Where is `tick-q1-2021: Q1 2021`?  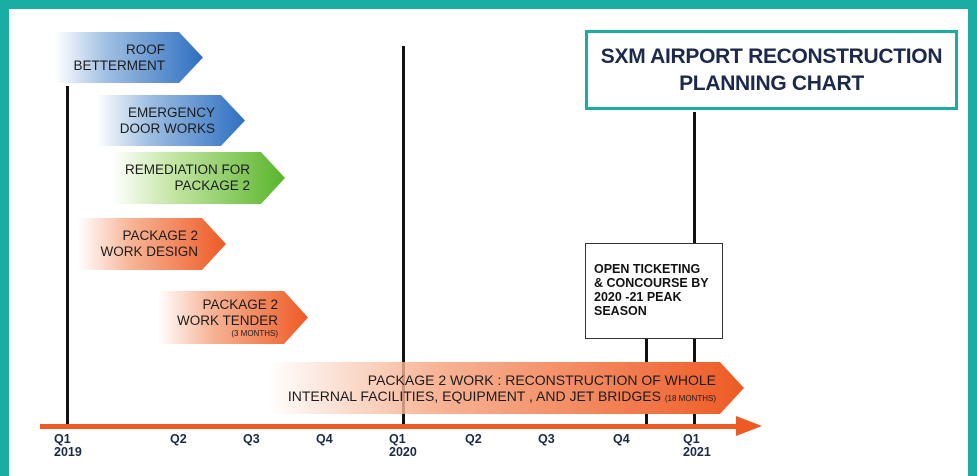
tick-q1-2021: Q1 2021 is located at coordinates (697, 445).